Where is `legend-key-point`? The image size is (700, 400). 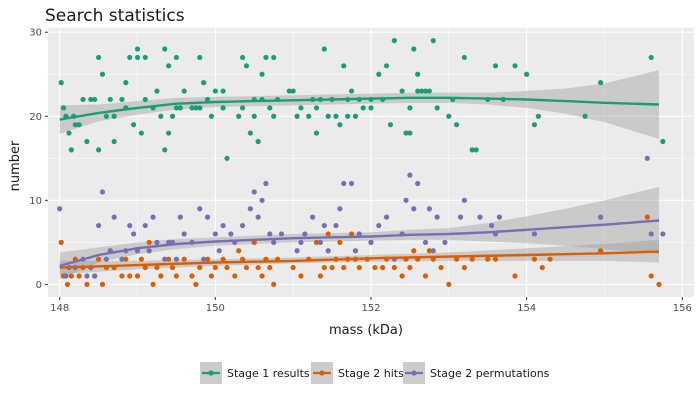 legend-key-point is located at coordinates (322, 373).